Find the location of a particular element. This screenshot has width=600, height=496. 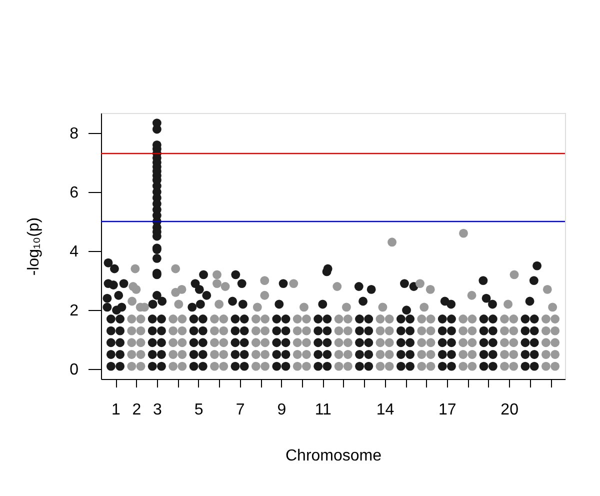

x-tick-label: 5 is located at coordinates (199, 410).